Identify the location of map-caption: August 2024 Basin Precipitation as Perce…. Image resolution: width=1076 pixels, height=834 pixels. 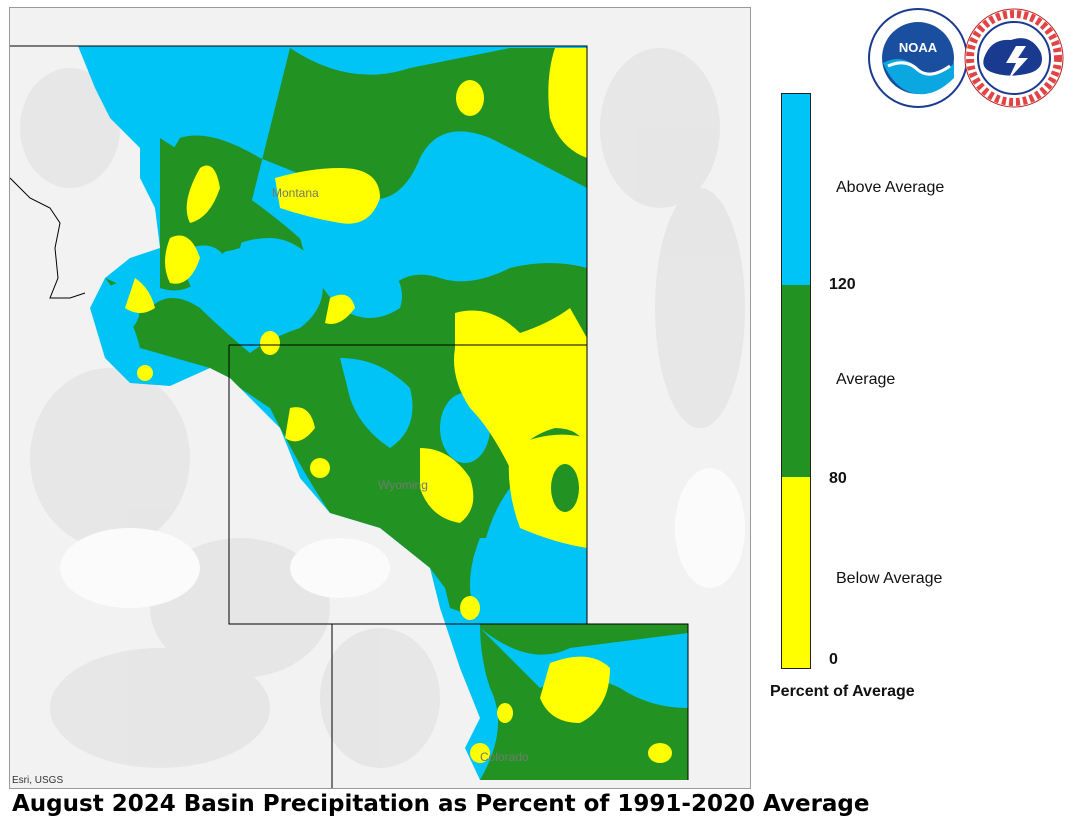
(441, 804).